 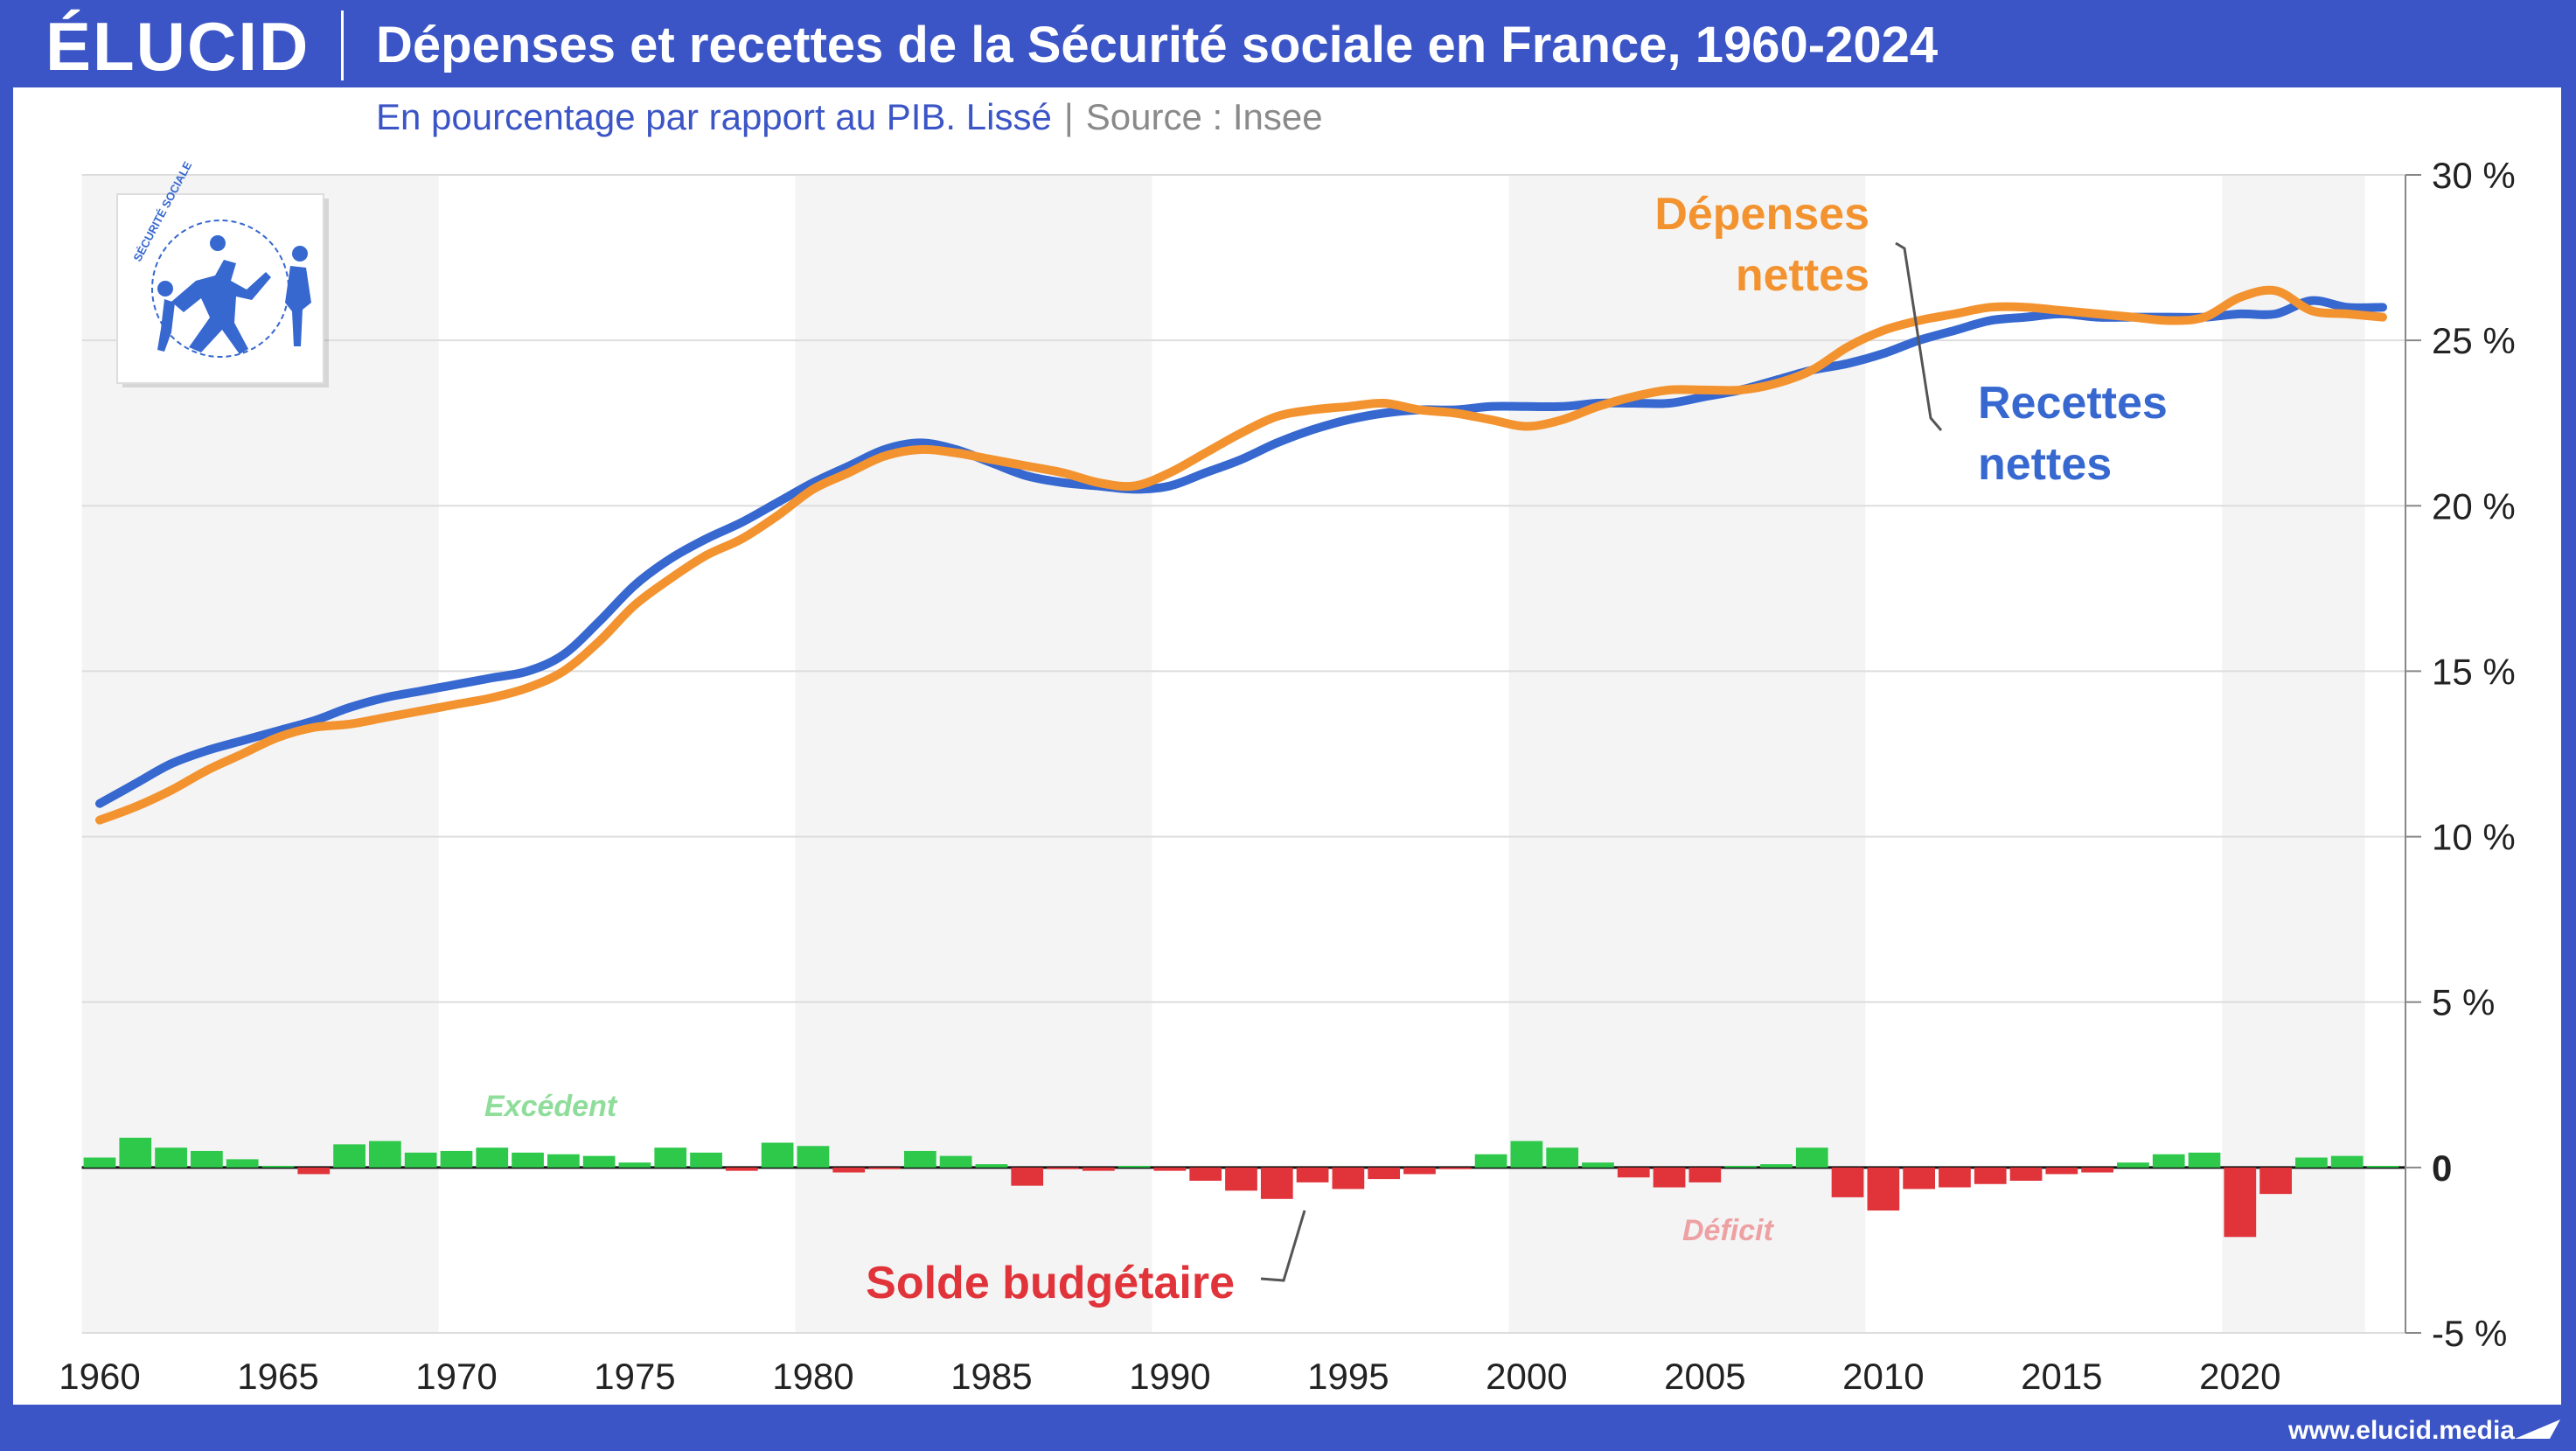 I want to click on x-tick-label: 1965, so click(x=277, y=1376).